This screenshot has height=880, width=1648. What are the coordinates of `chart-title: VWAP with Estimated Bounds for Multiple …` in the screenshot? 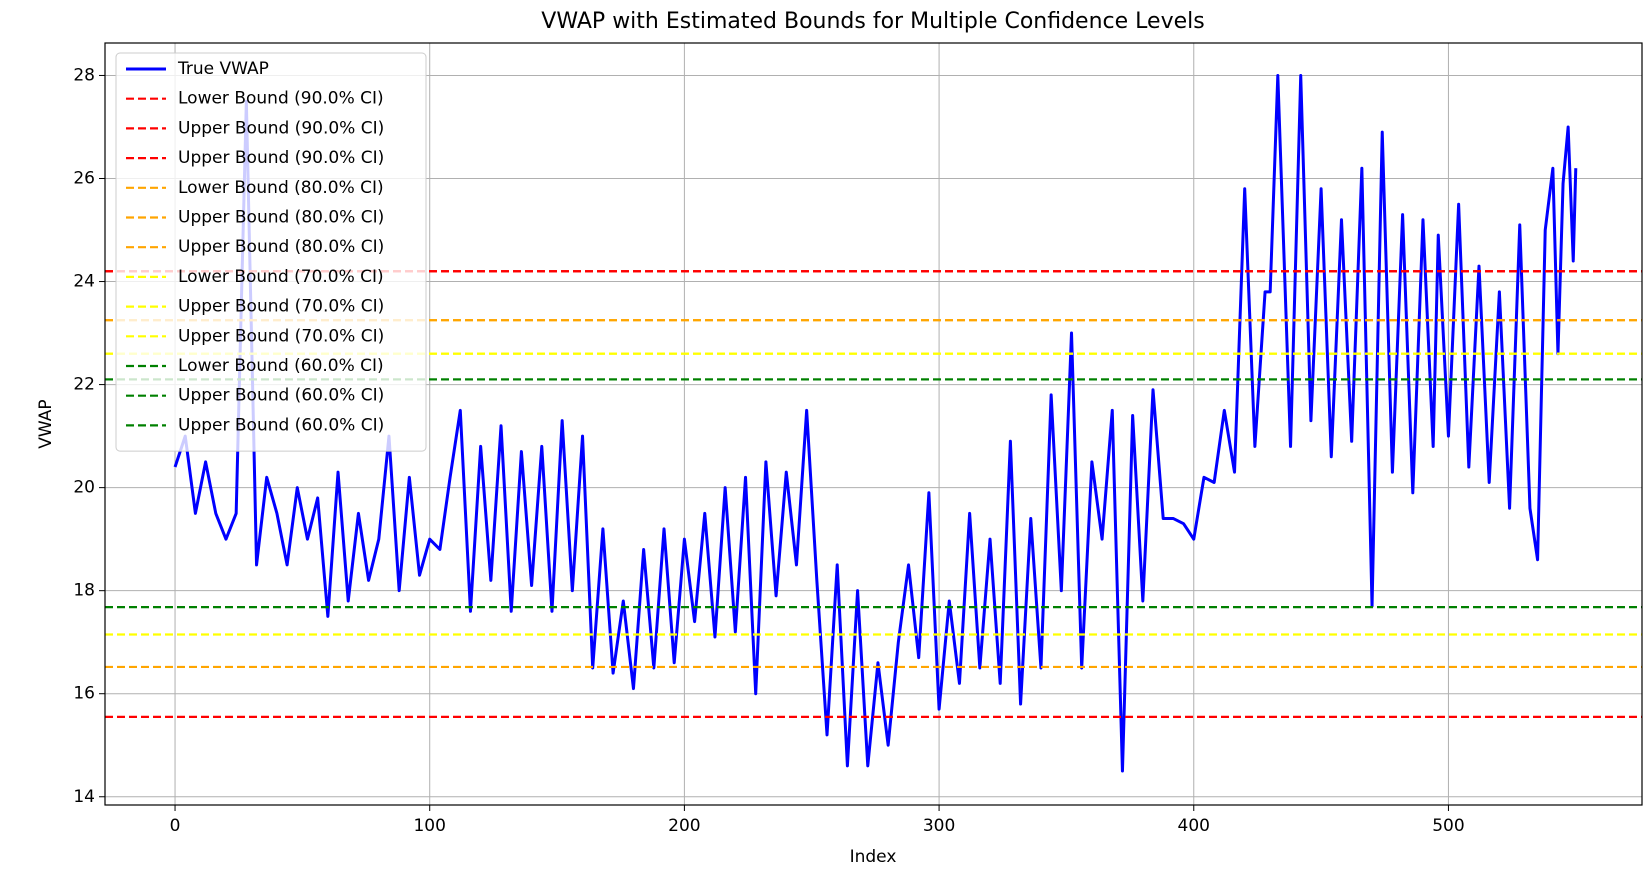 It's located at (872, 21).